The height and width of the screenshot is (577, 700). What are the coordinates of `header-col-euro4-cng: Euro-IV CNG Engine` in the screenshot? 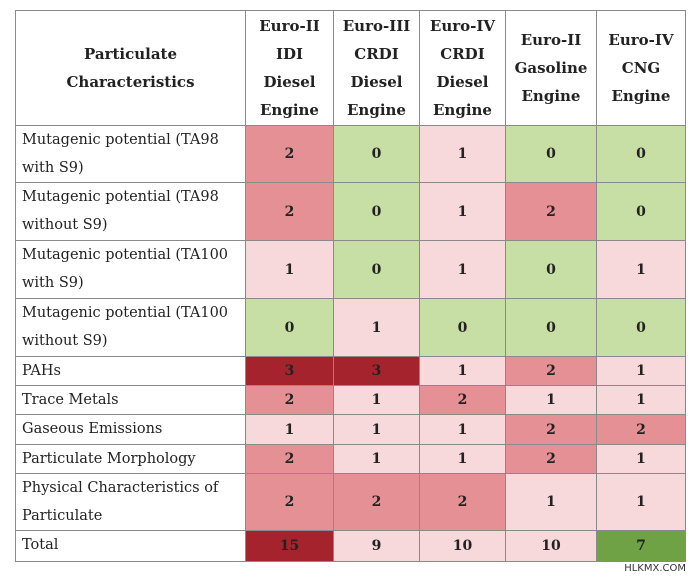 It's located at (641, 68).